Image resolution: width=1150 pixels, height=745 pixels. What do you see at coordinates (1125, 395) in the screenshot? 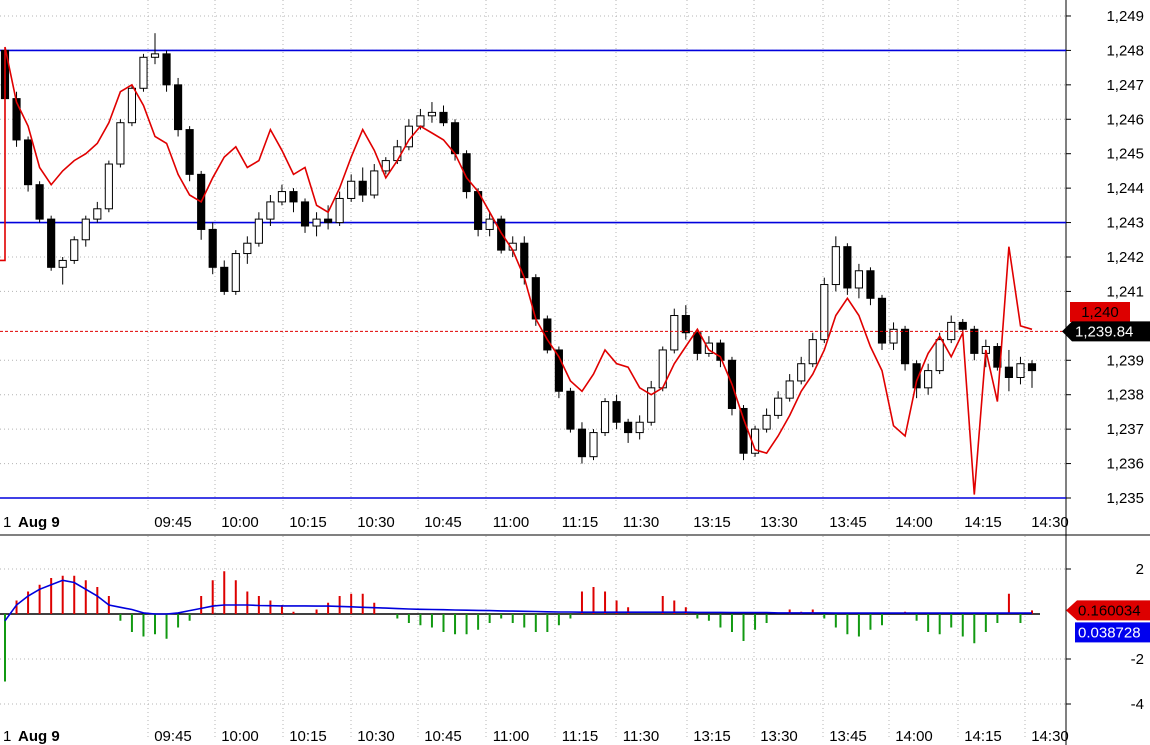
I see `price-tick-label: 1,238` at bounding box center [1125, 395].